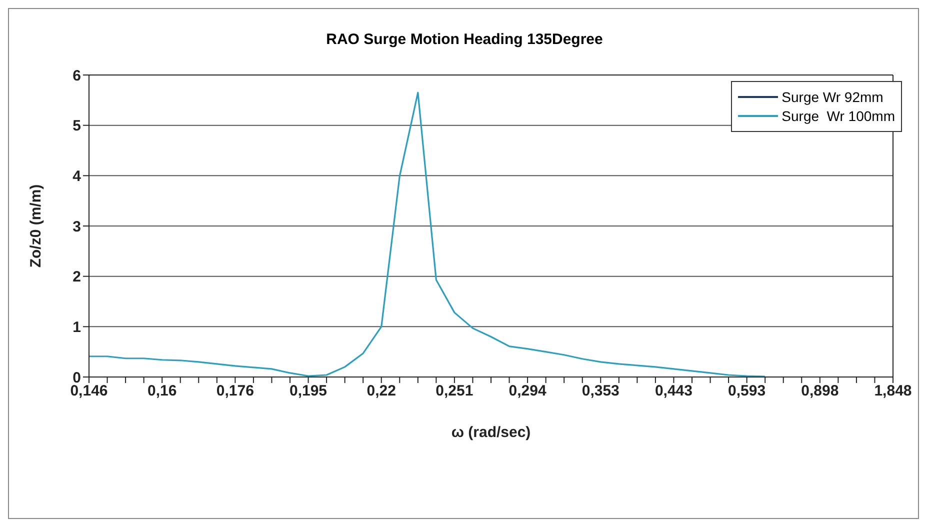  What do you see at coordinates (820, 391) in the screenshot?
I see `x-tick-label: 0,898` at bounding box center [820, 391].